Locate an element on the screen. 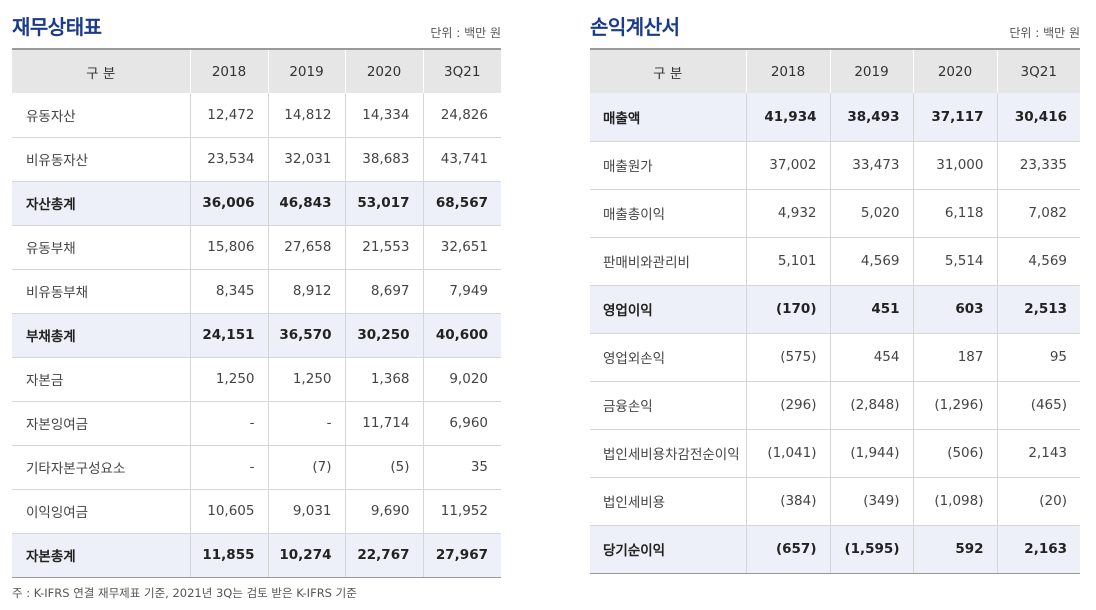 The width and height of the screenshot is (1096, 610). row-label: 자본잉여금 is located at coordinates (101, 423).